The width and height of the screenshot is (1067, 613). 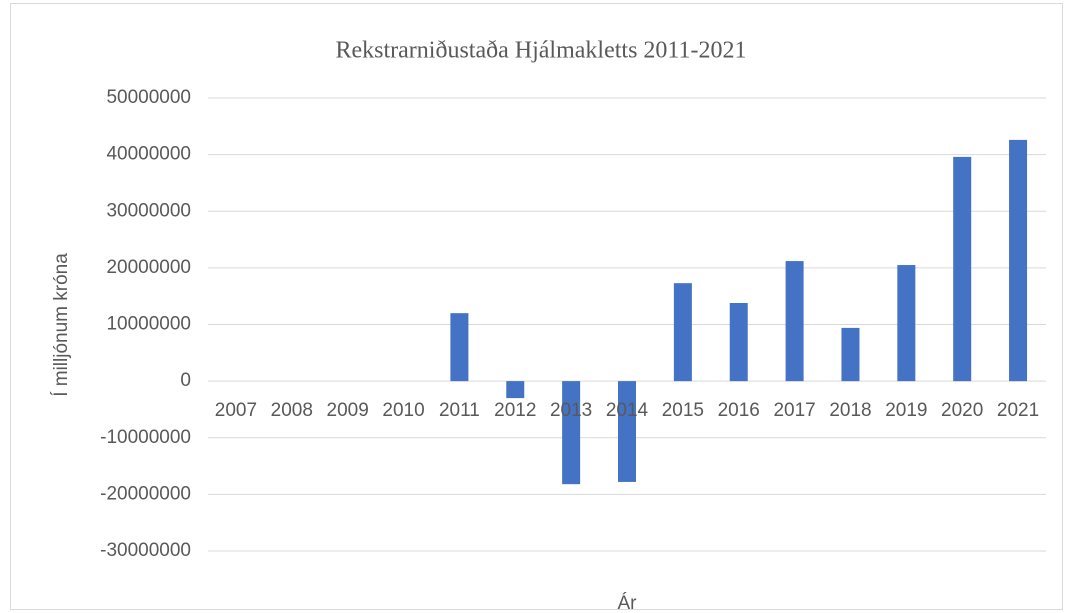 I want to click on x-tick-label: 2009, so click(x=348, y=410).